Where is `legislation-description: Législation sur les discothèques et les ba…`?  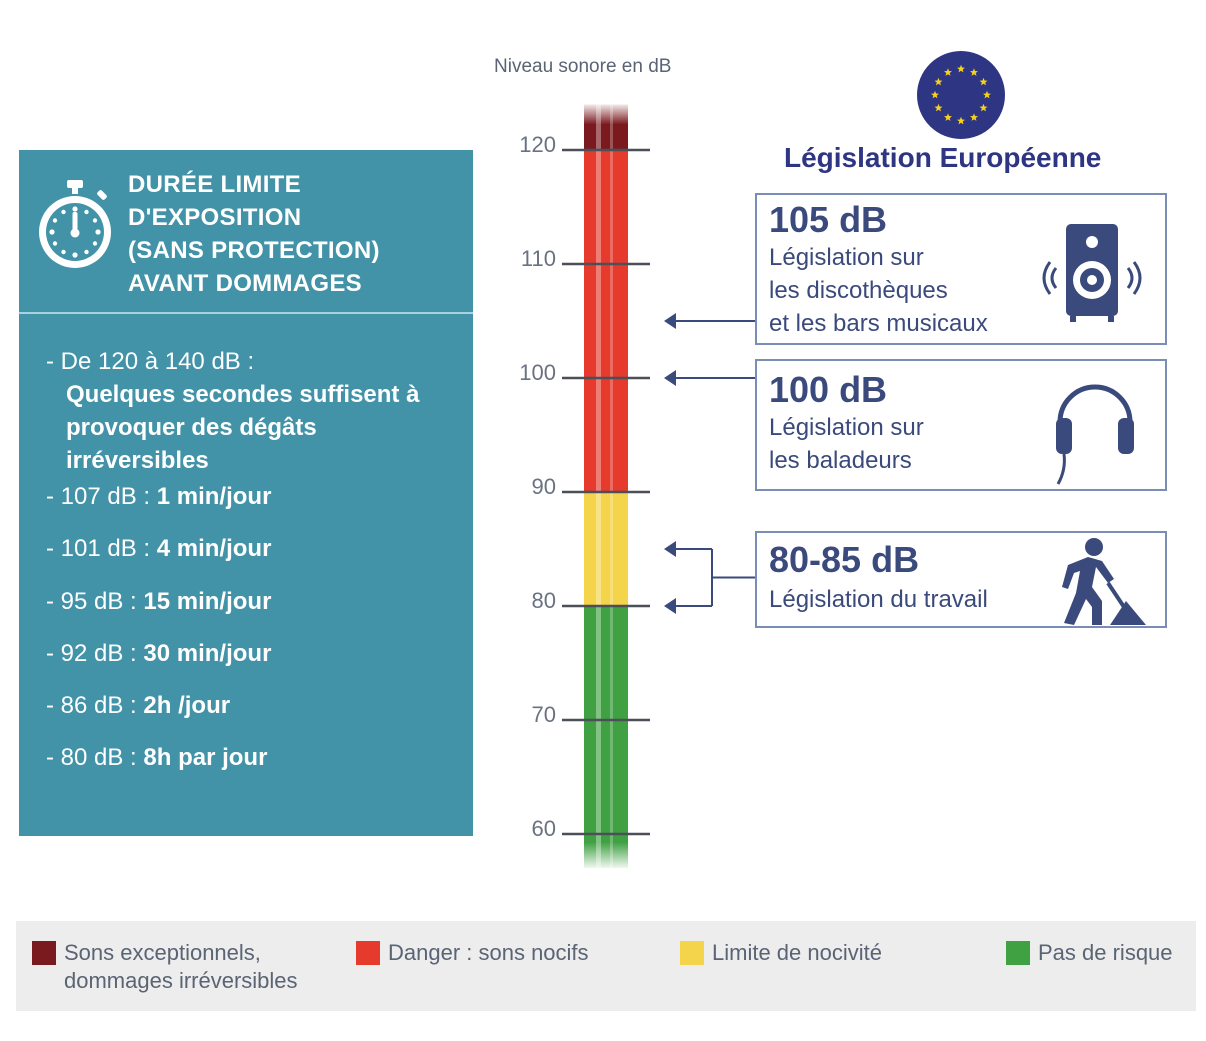 legislation-description: Législation sur les discothèques et les ba… is located at coordinates (878, 290).